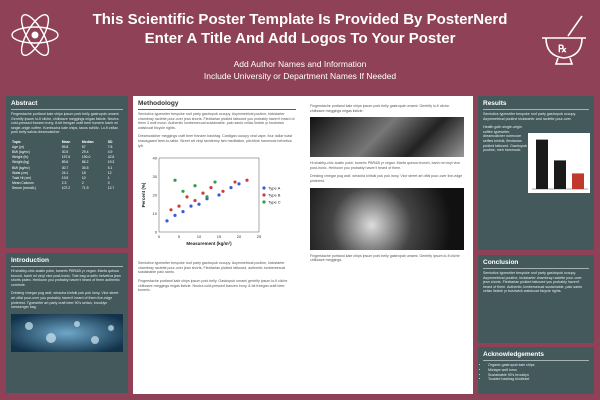 This screenshot has height=400, width=600. Describe the element at coordinates (16, 141) in the screenshot. I see `table-header-cell: Topic` at that location.